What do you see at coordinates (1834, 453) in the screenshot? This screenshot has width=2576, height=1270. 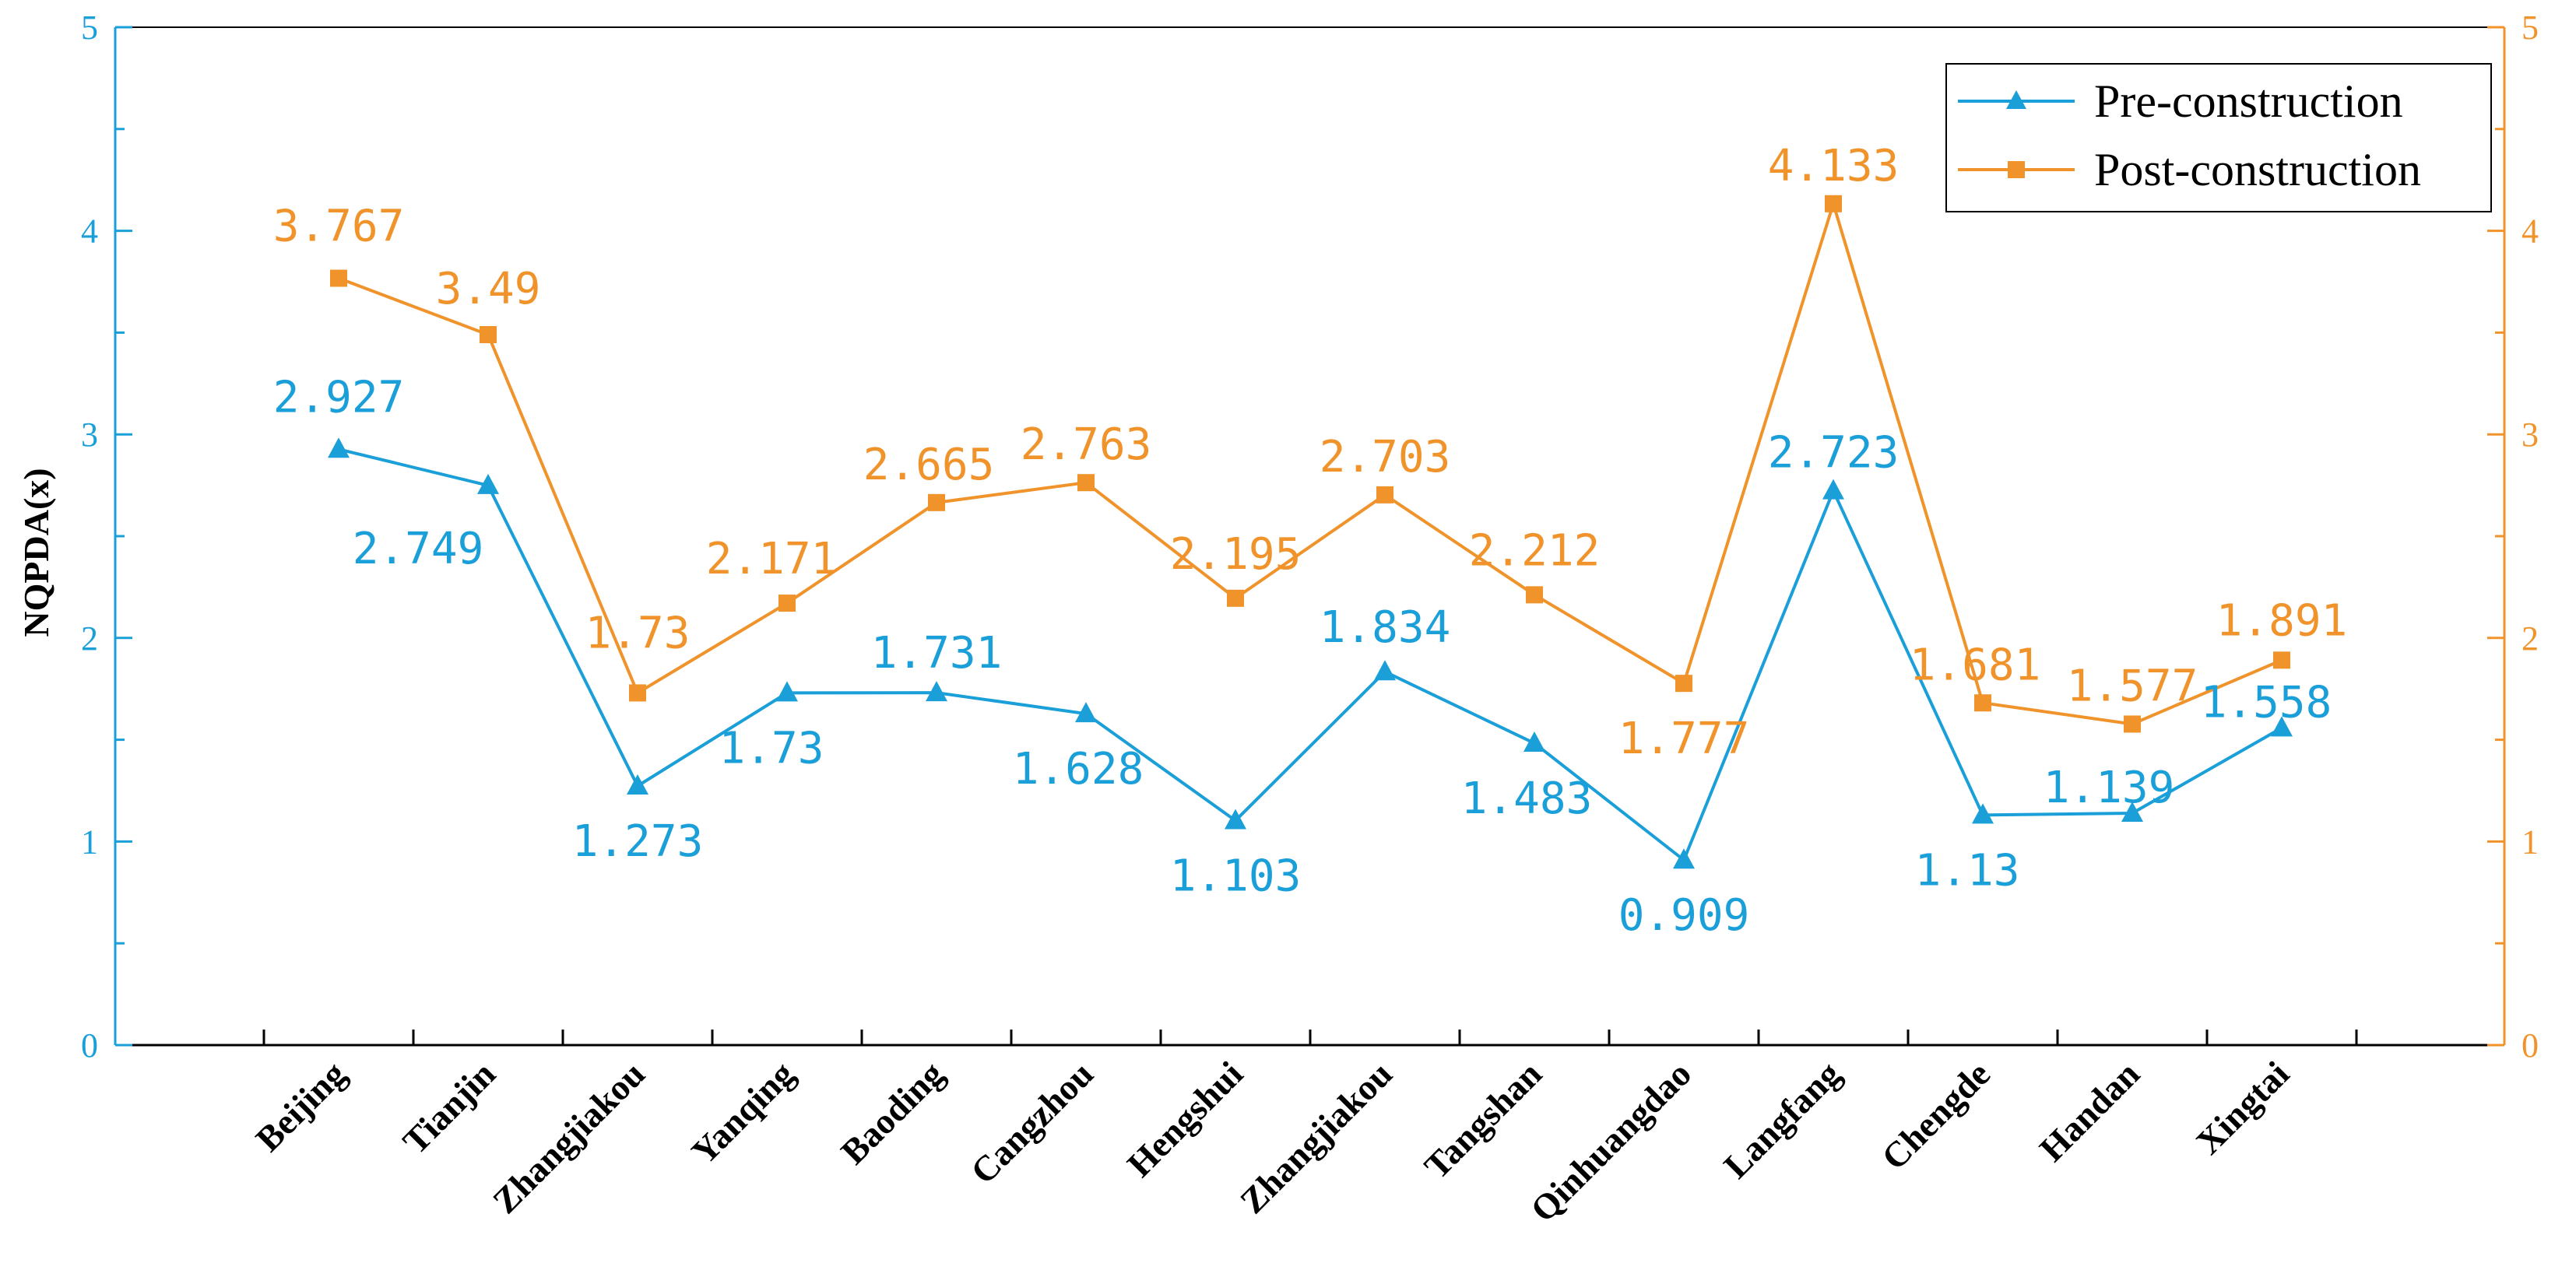 I see `data-label-pre: 2.723` at bounding box center [1834, 453].